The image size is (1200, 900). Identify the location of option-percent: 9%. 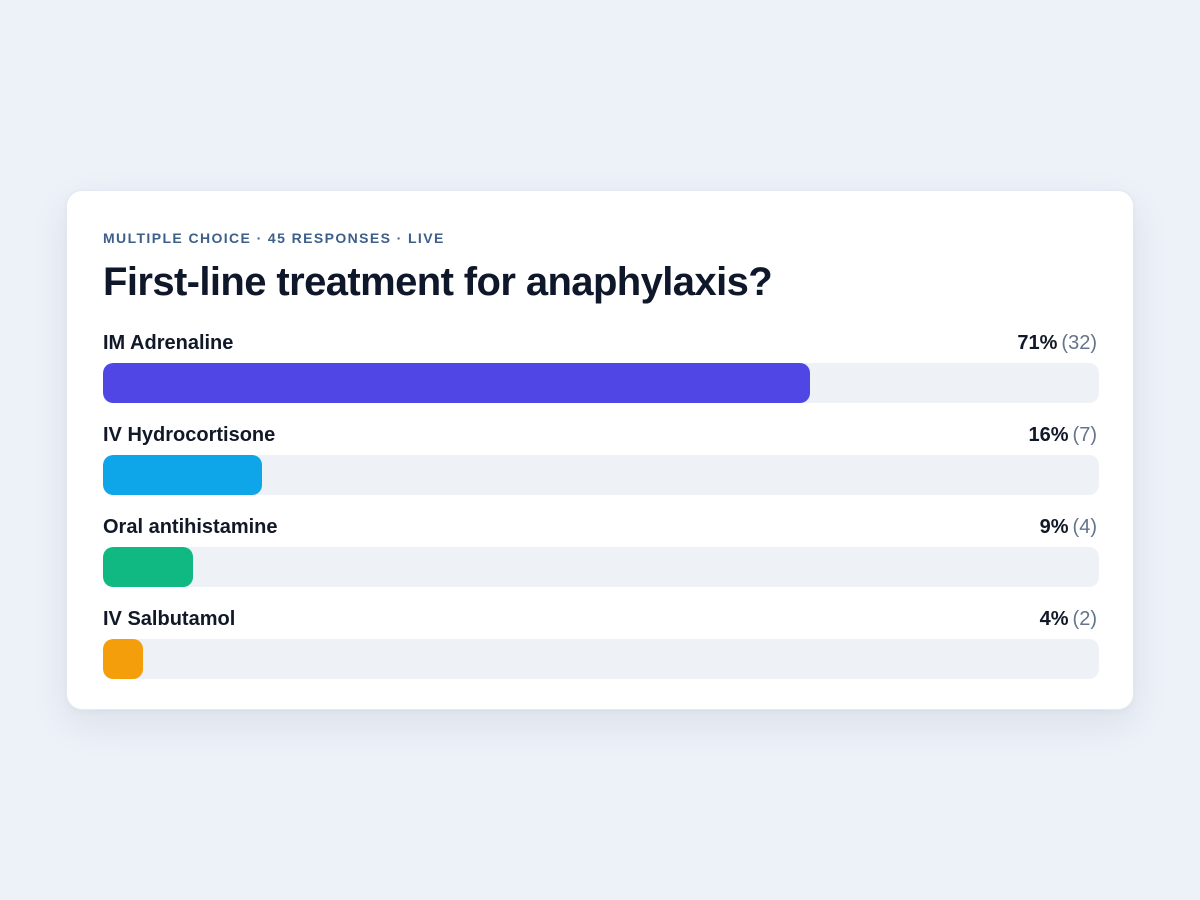
(1054, 527).